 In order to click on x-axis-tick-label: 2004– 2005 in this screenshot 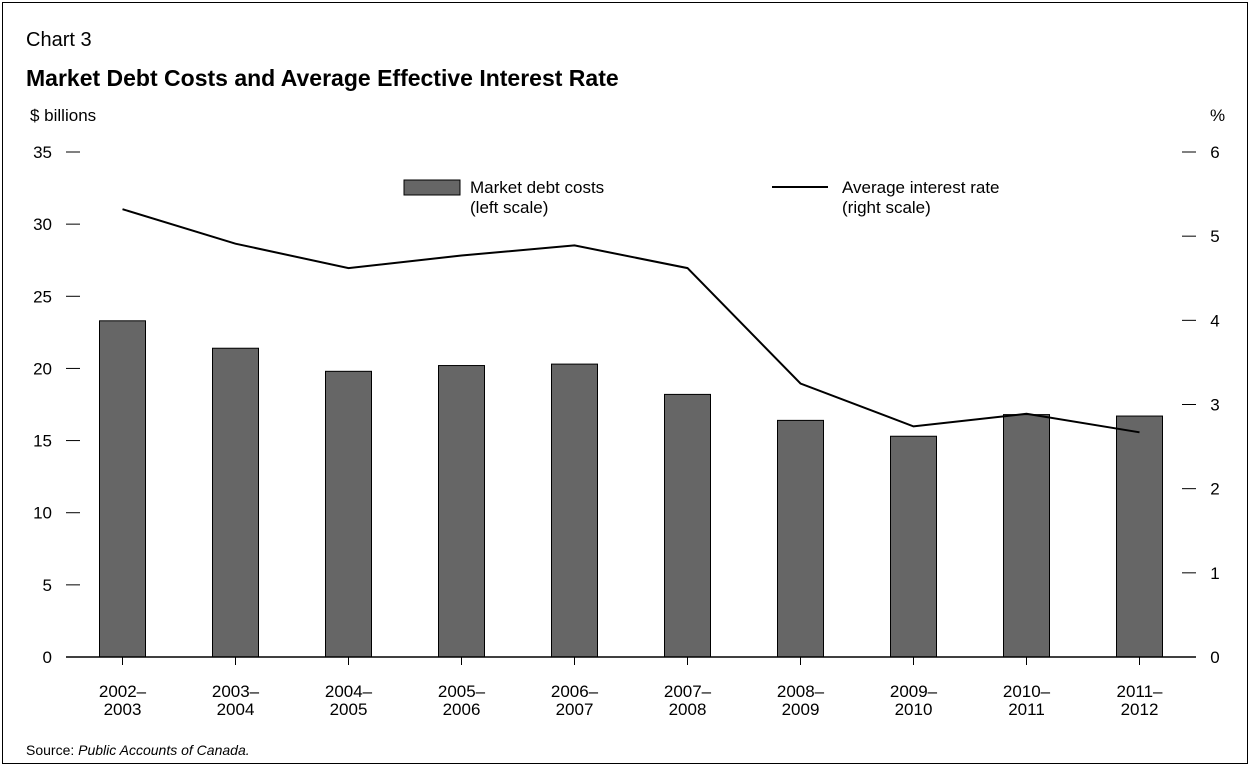, I will do `click(349, 700)`.